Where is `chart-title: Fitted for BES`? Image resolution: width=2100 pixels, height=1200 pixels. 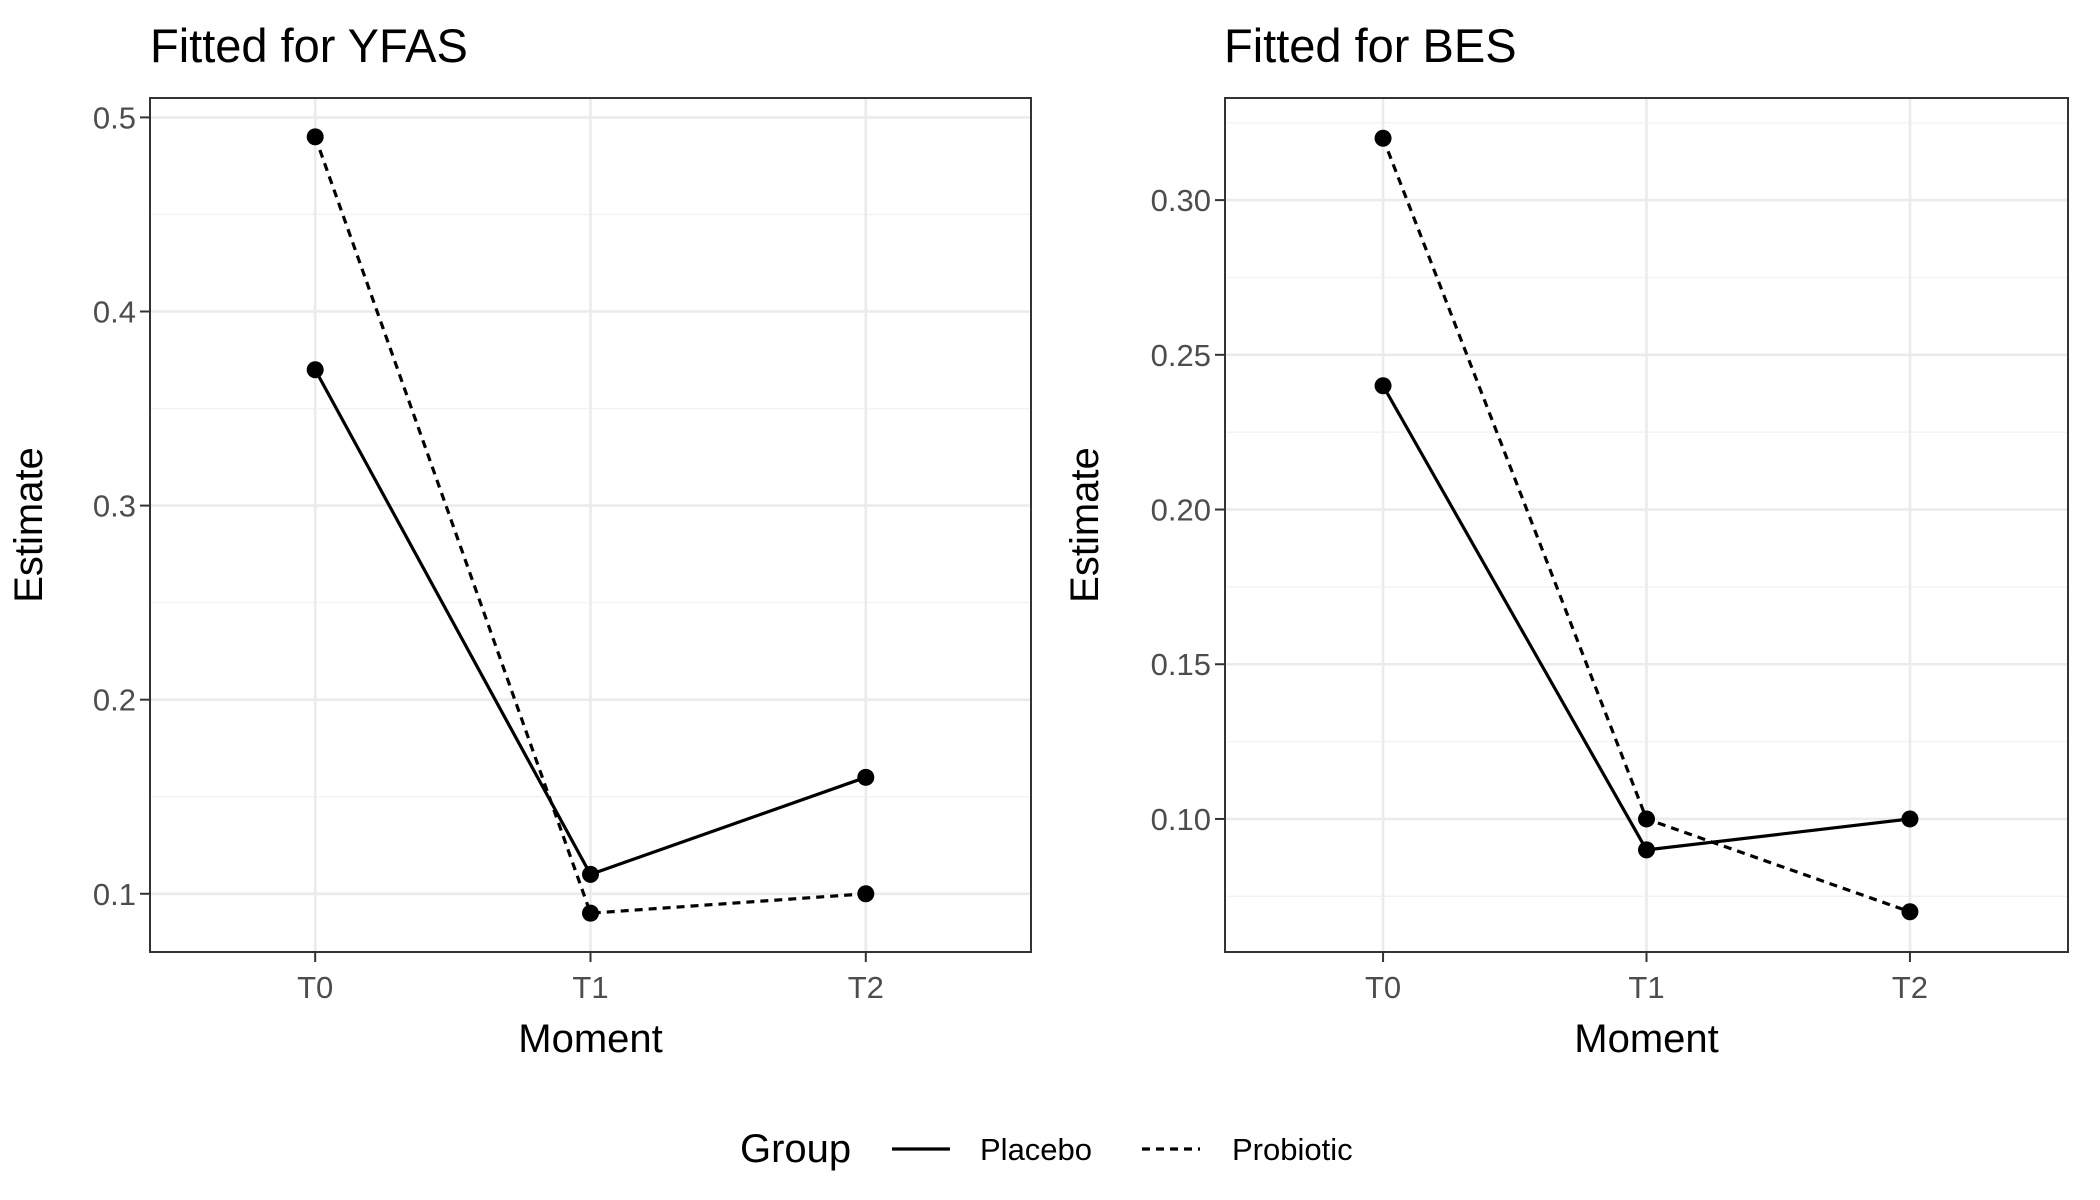
chart-title: Fitted for BES is located at coordinates (1370, 45).